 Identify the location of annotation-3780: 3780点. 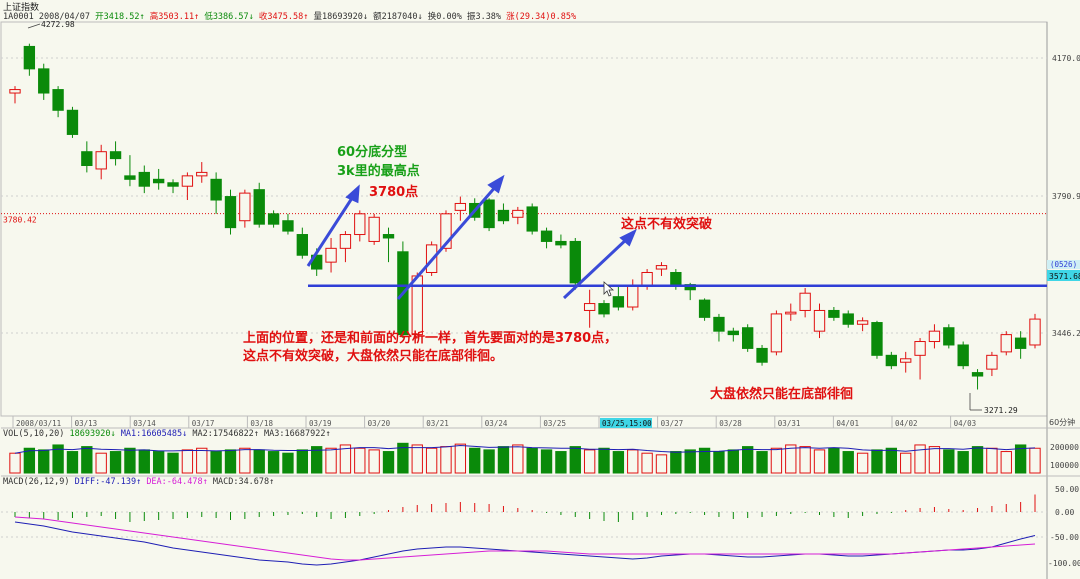
(394, 192).